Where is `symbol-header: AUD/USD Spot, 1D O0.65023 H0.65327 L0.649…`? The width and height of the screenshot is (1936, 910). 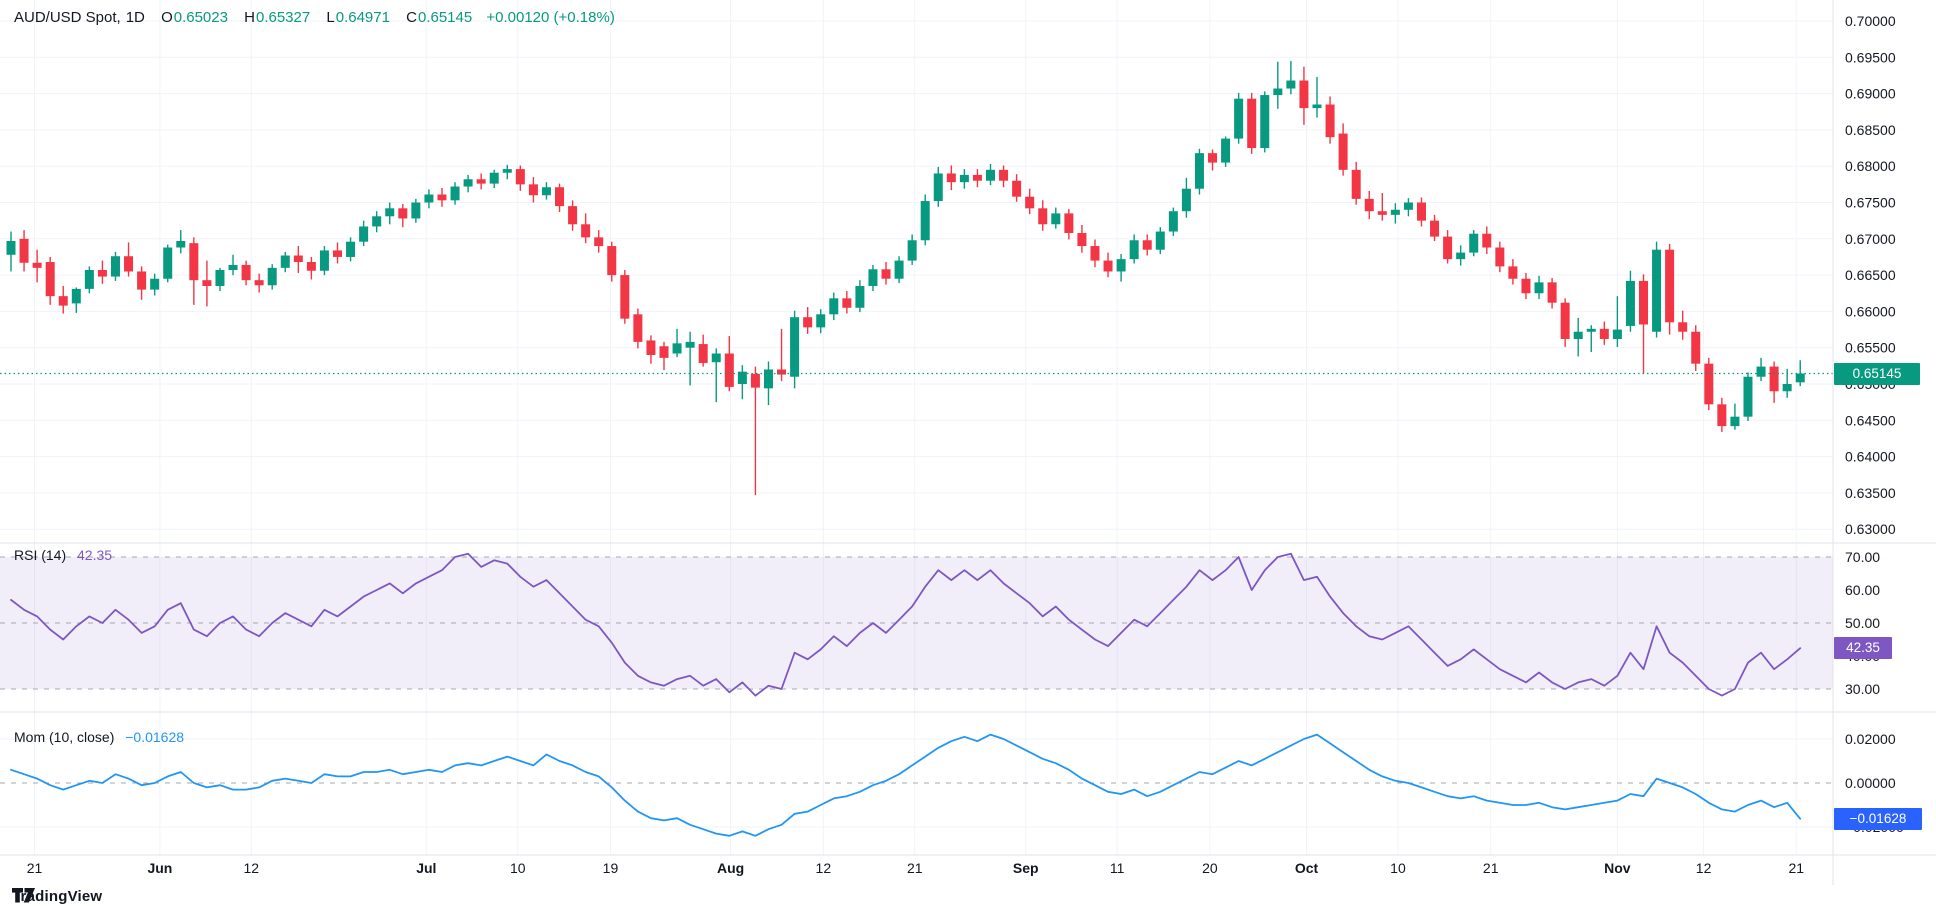 symbol-header: AUD/USD Spot, 1D O0.65023 H0.65327 L0.649… is located at coordinates (314, 17).